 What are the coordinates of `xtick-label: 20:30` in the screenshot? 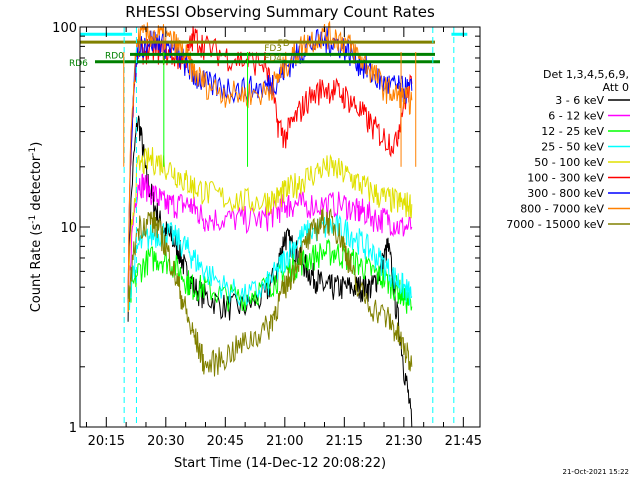 It's located at (165, 441).